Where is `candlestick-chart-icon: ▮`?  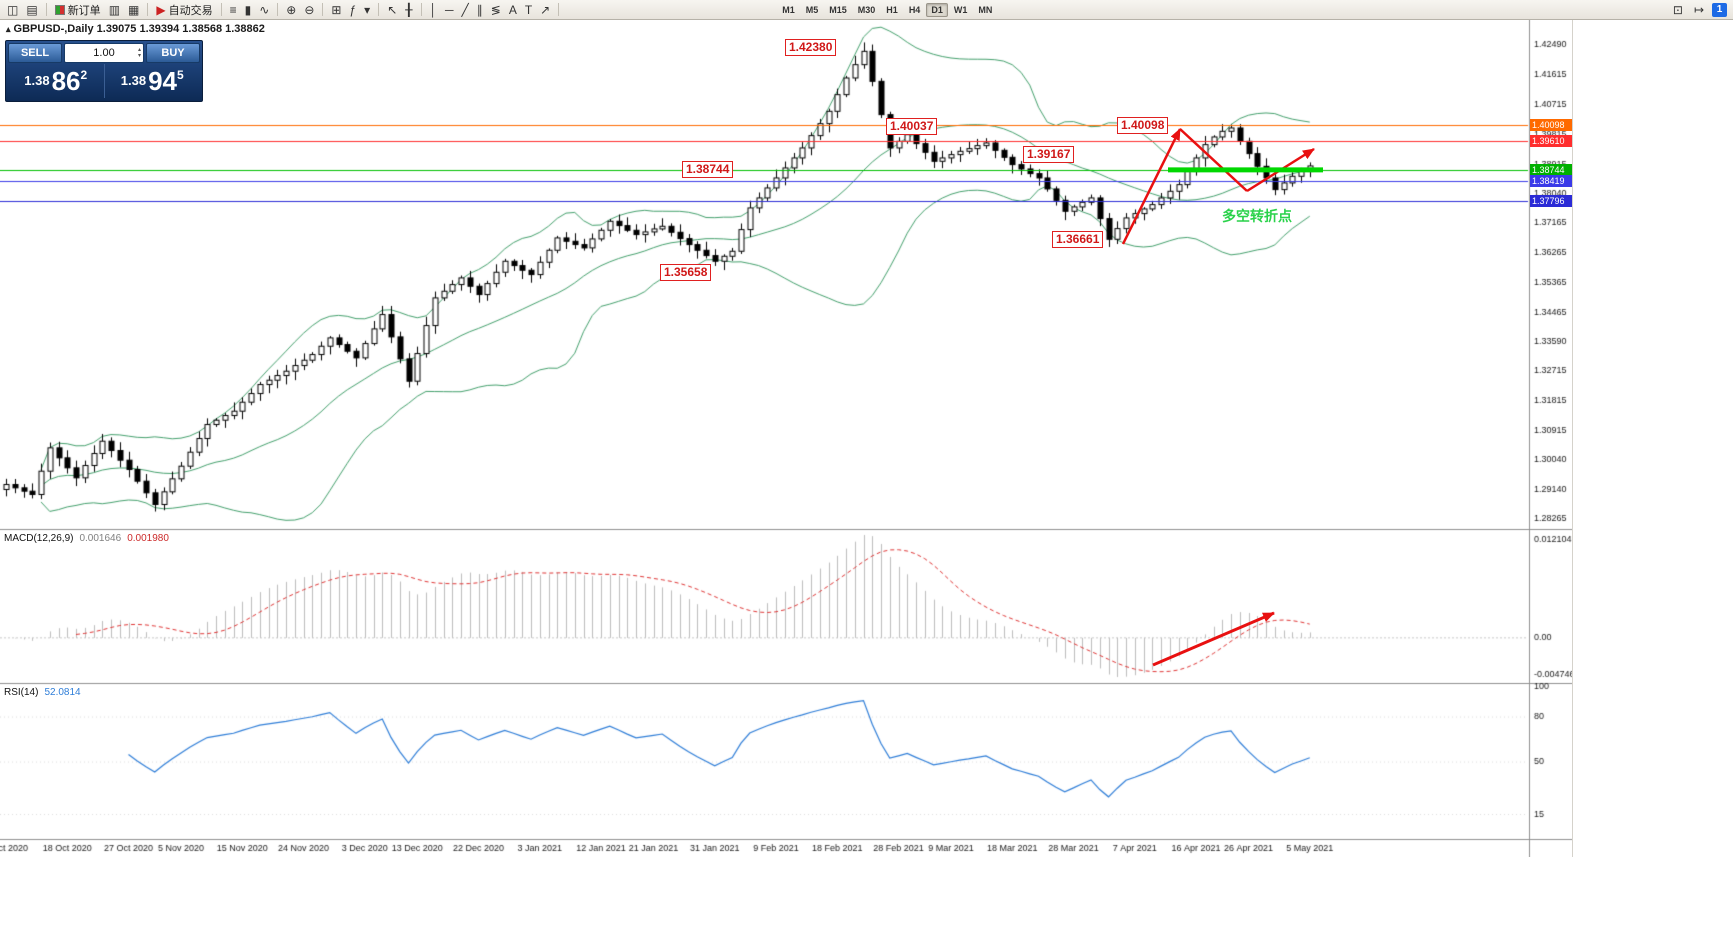 candlestick-chart-icon: ▮ is located at coordinates (248, 10).